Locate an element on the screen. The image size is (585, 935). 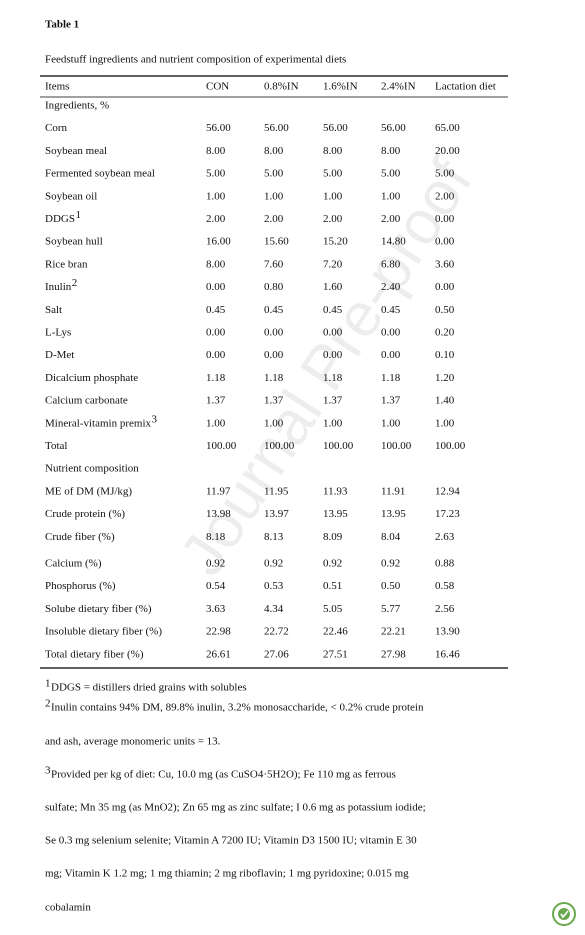
header-cell: CON is located at coordinates (217, 87).